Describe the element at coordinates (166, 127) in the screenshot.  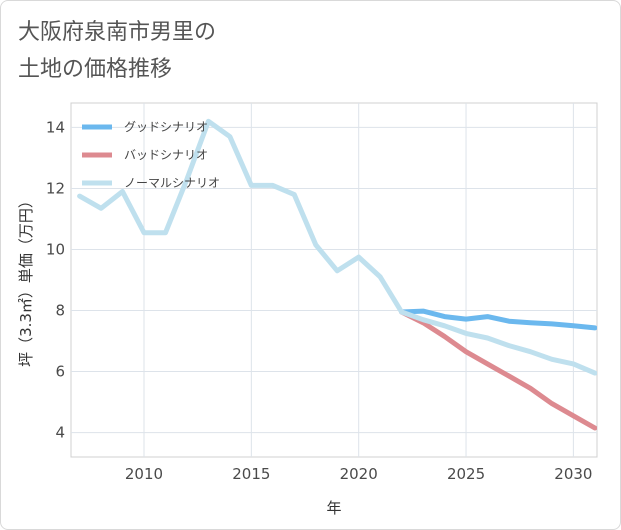
I see `legend-label: グッドシナリオ` at that location.